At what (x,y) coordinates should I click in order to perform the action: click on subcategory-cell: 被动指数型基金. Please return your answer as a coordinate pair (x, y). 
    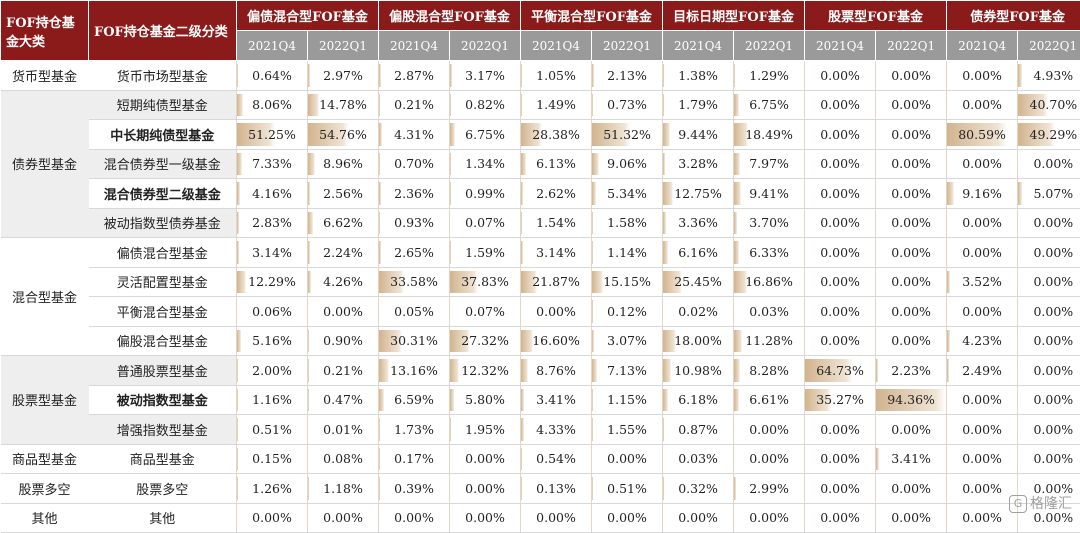
    Looking at the image, I should click on (163, 400).